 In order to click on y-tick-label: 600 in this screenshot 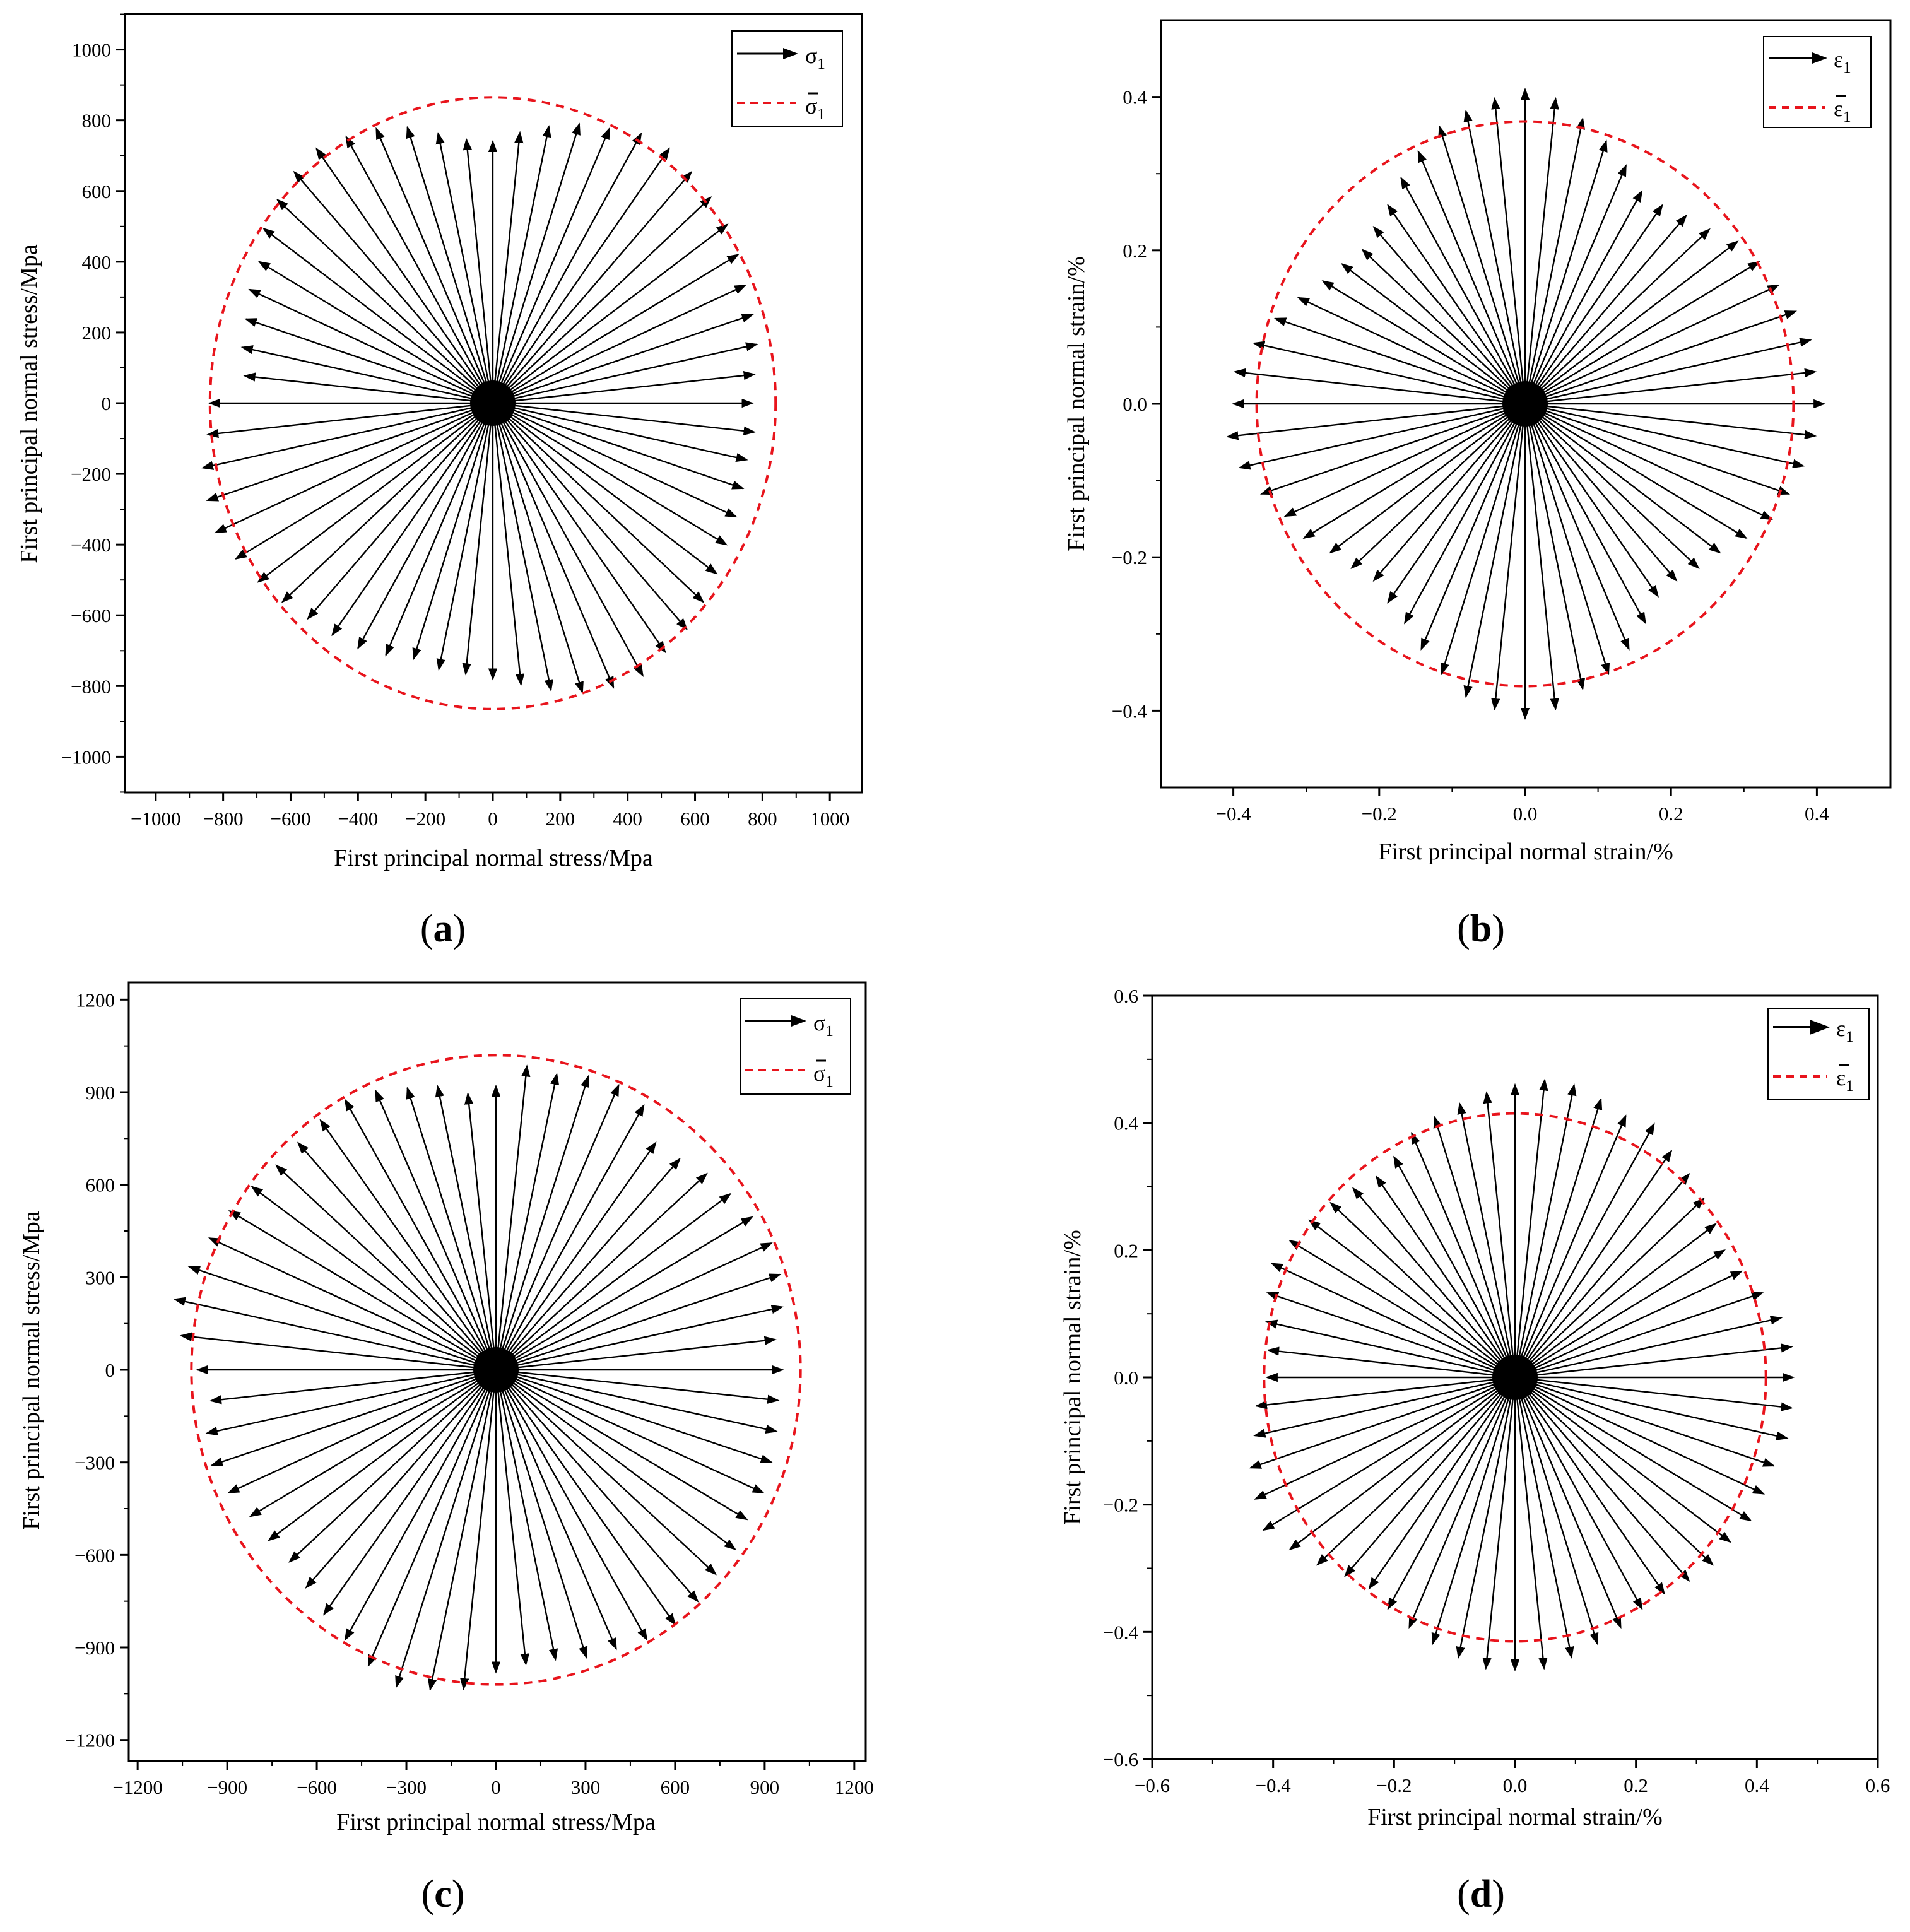, I will do `click(97, 191)`.